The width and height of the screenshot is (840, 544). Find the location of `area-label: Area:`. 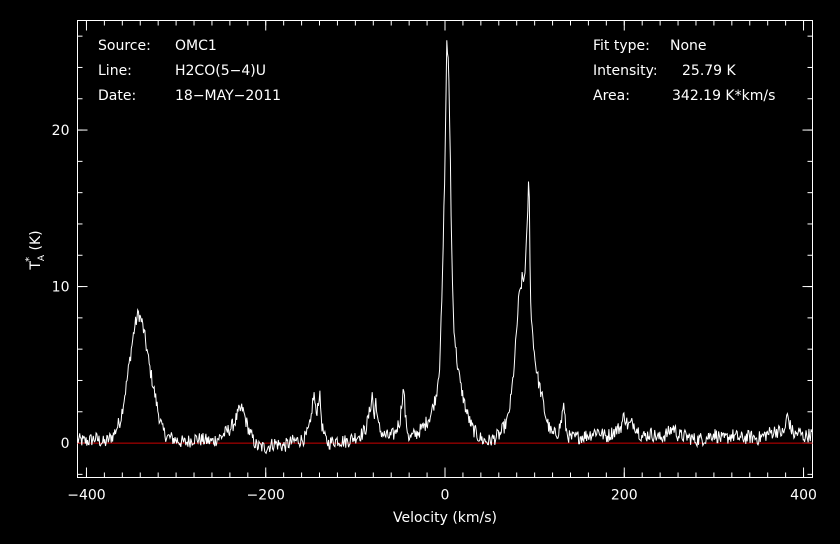

area-label: Area: is located at coordinates (611, 96).